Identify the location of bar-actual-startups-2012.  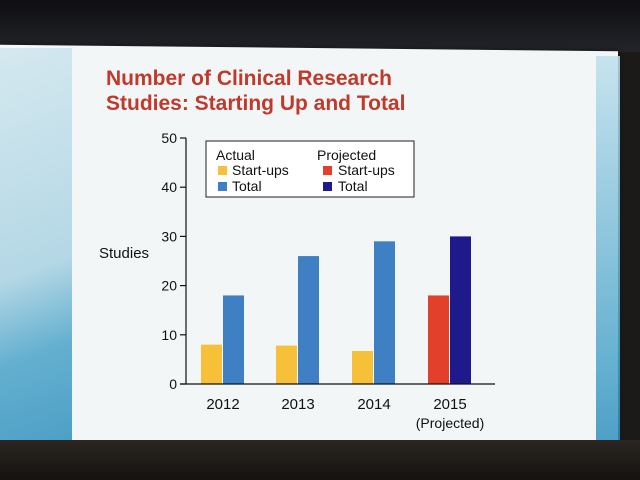
(211, 364).